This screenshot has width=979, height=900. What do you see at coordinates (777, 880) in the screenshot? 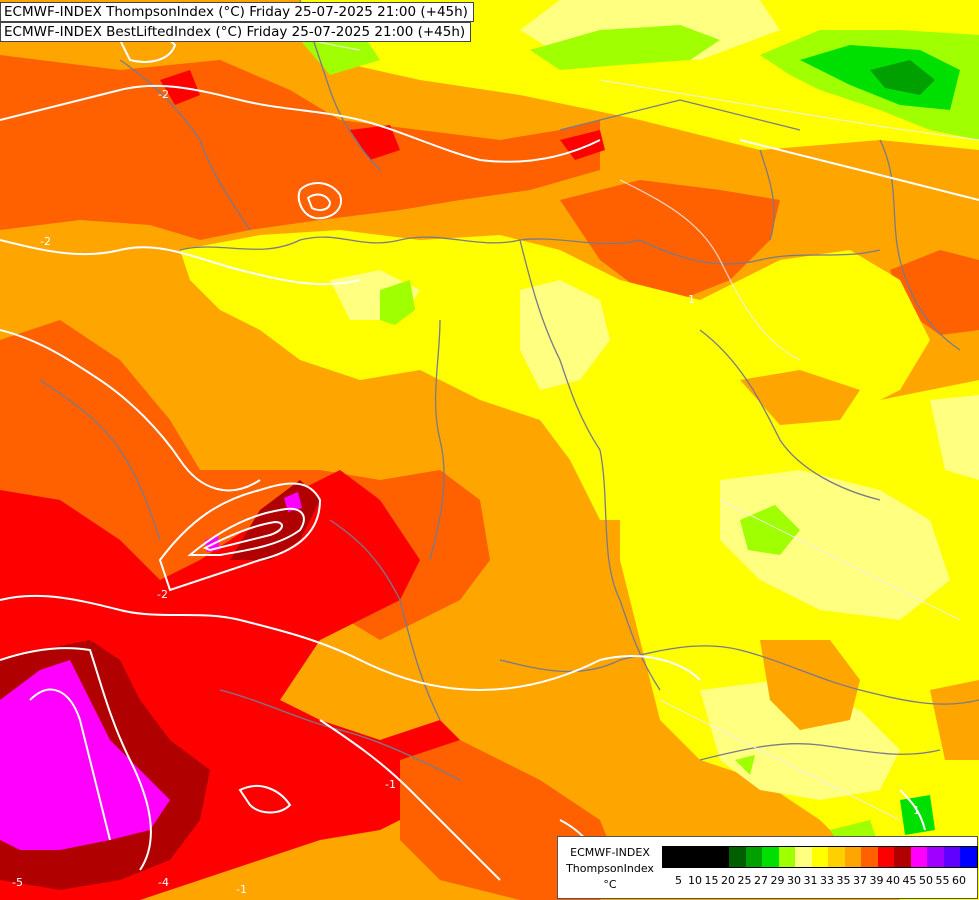
I see `legend-tick: 29` at bounding box center [777, 880].